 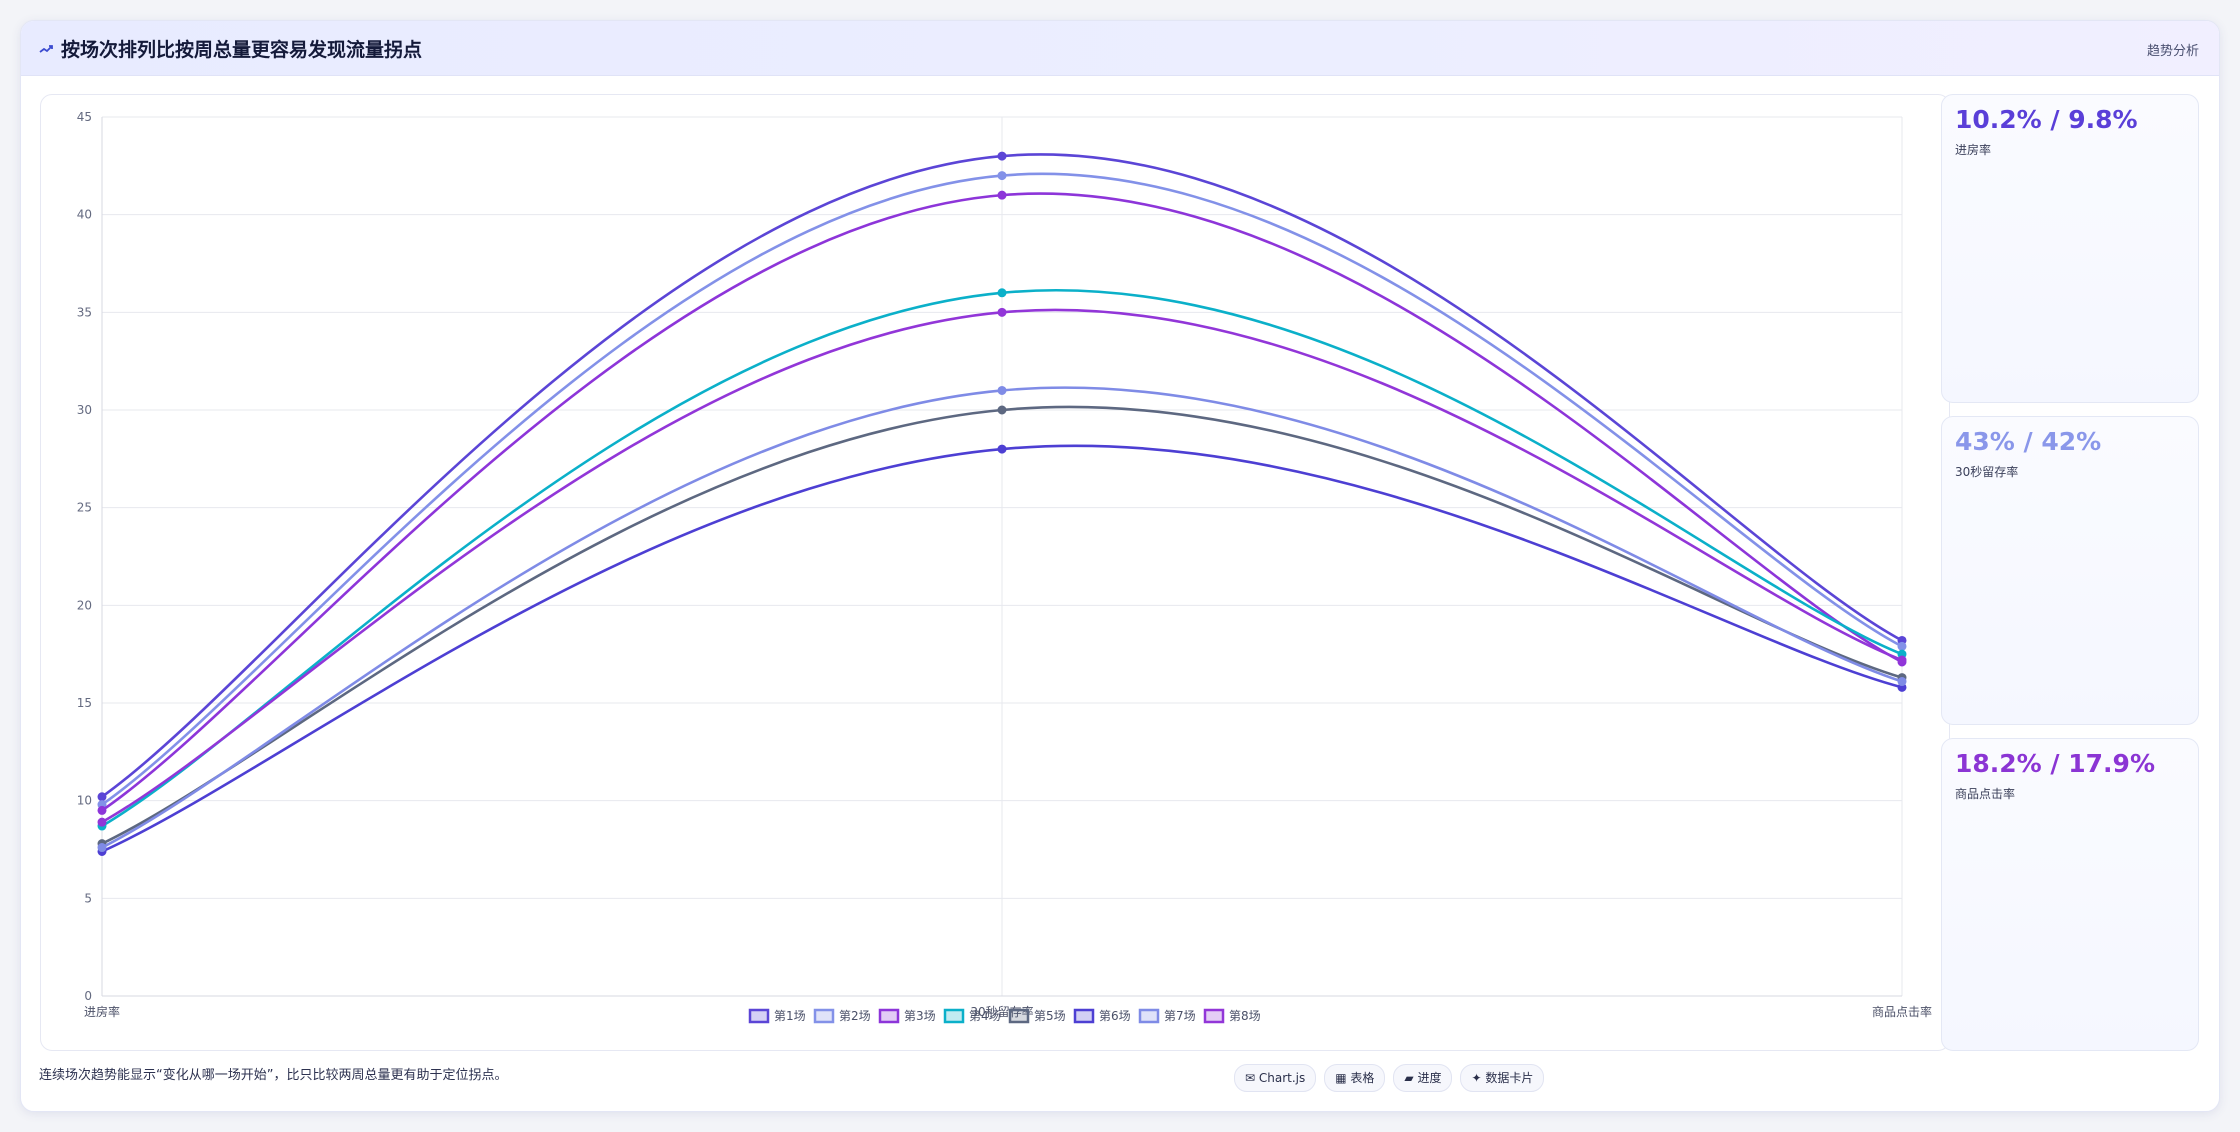 I want to click on metric-value: 43% / 42%, so click(x=2028, y=441).